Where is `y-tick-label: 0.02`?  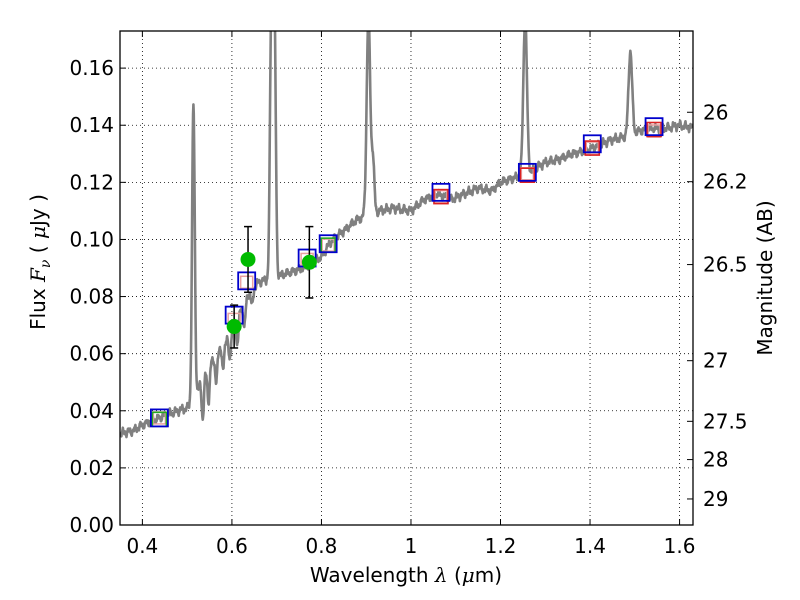
y-tick-label: 0.02 is located at coordinates (91, 468).